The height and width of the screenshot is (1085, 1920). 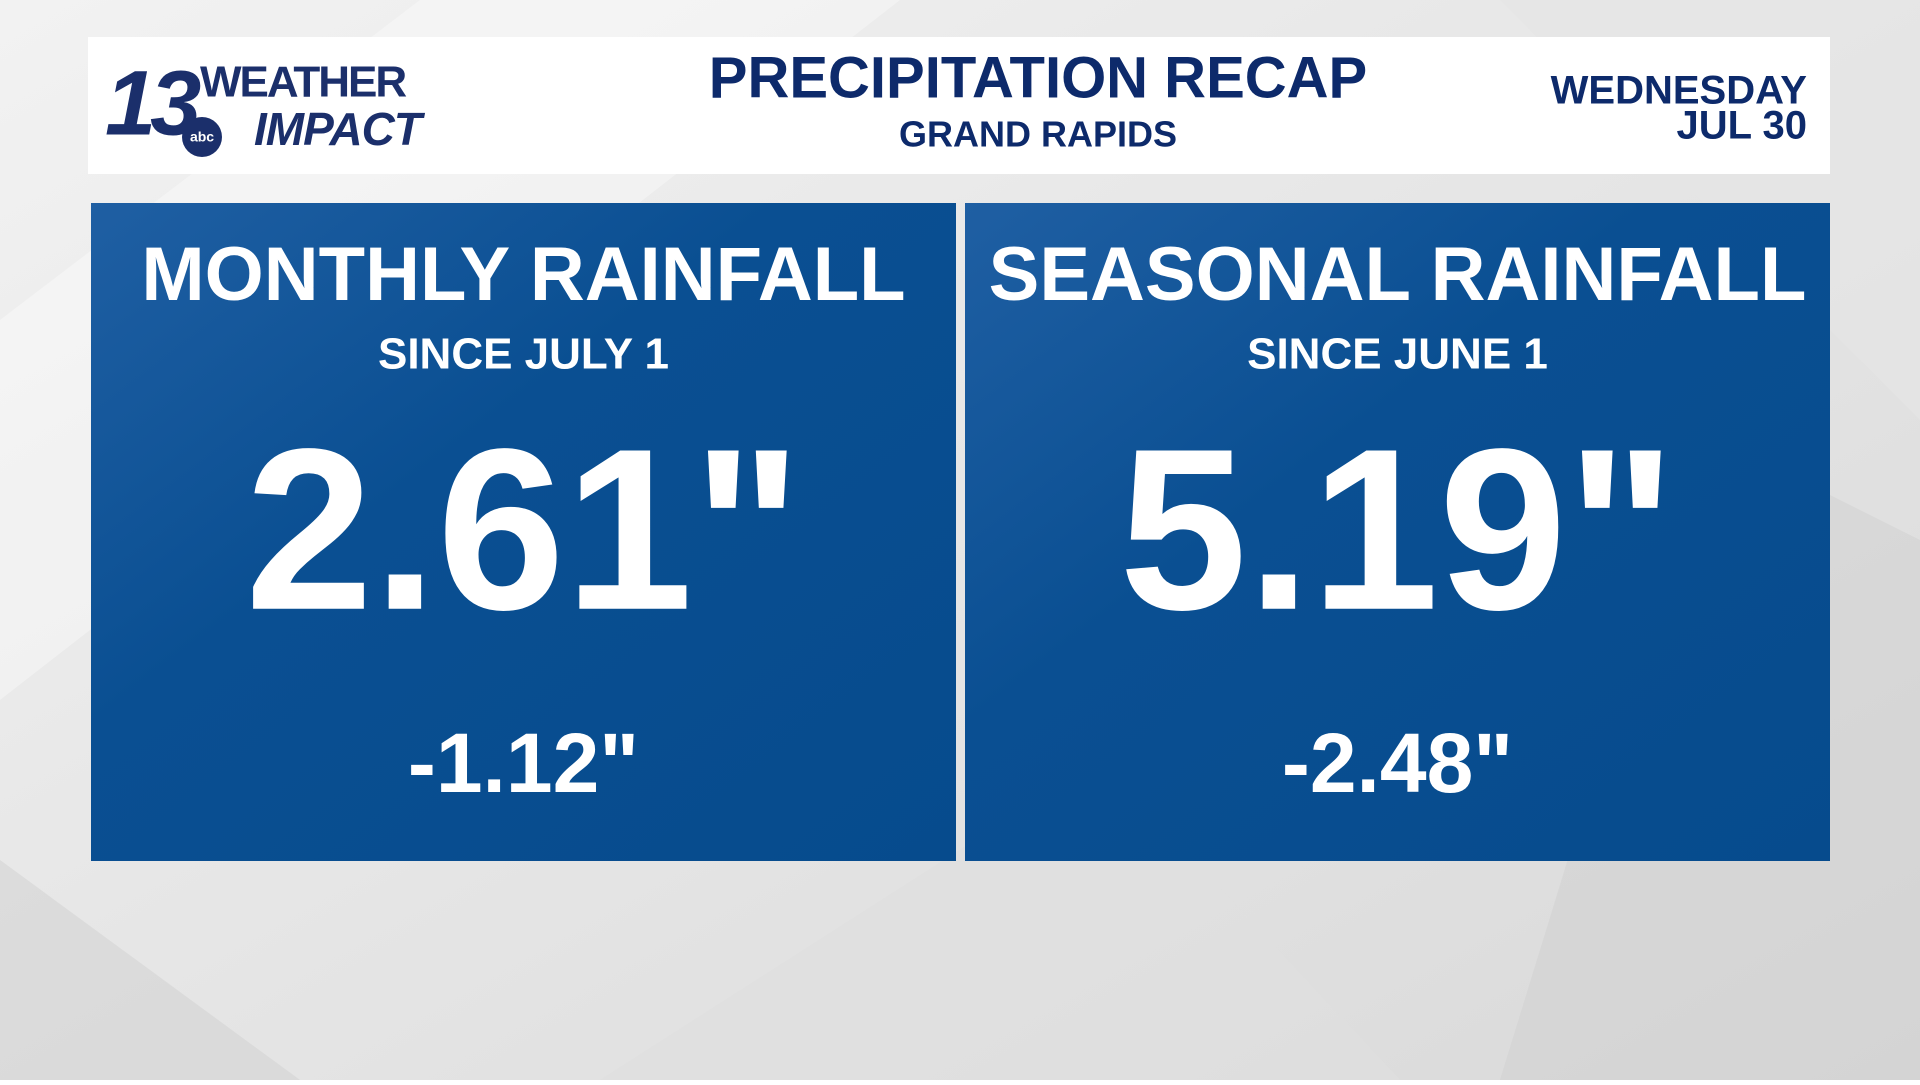 I want to click on panel-subtitle: SINCE JUNE 1, so click(x=1397, y=354).